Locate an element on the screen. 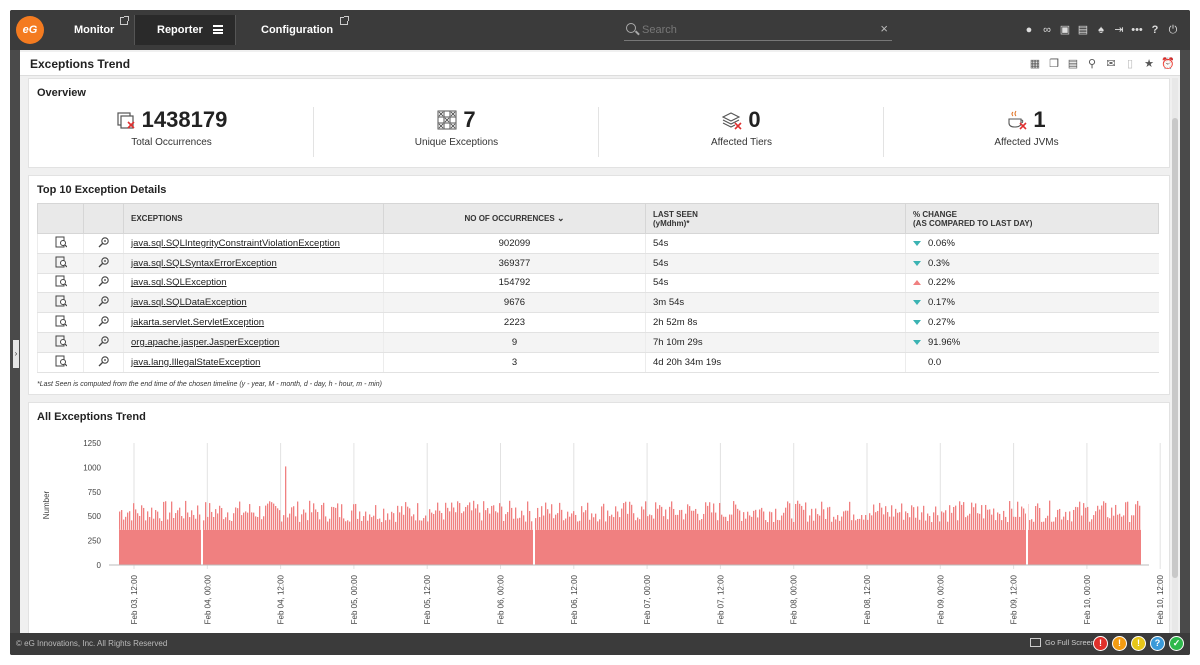  exception-cell: org.apache.jasper.JasperException is located at coordinates (253, 342).